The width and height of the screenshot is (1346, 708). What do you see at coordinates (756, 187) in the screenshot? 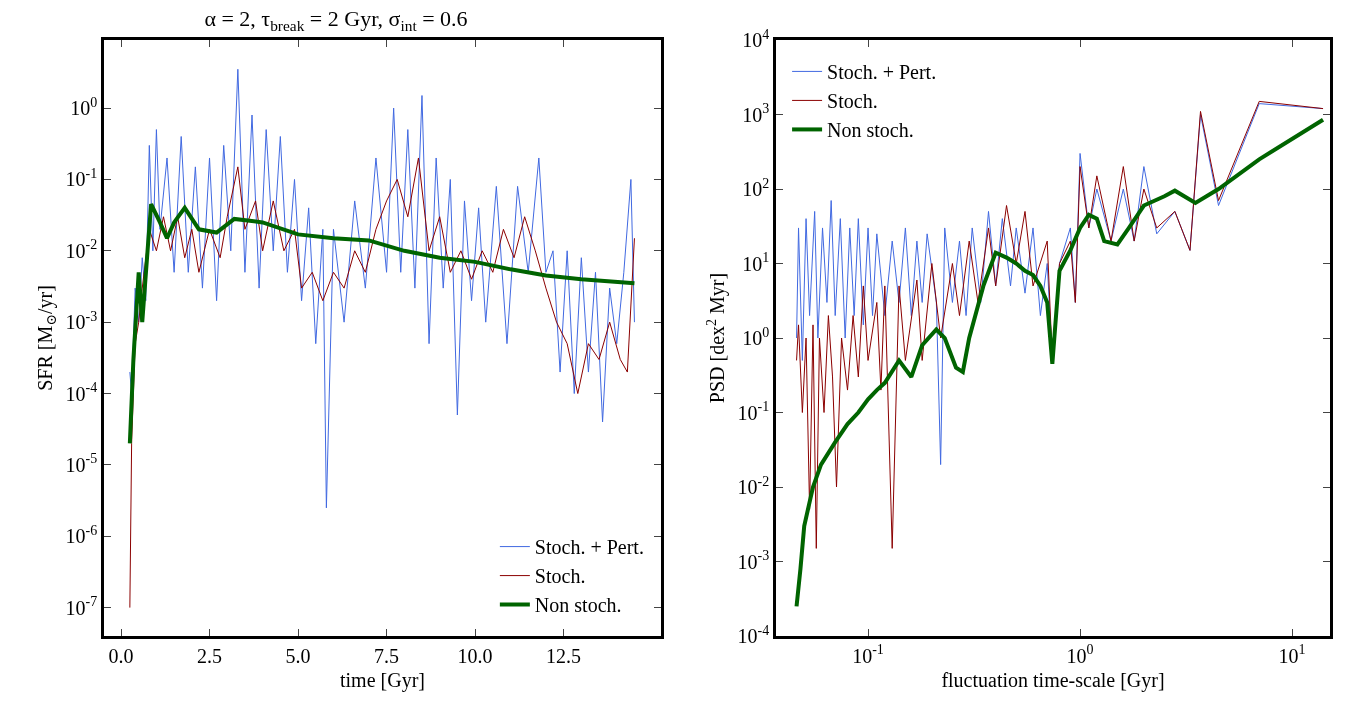
I see `y-tick-label: 10$^{2}$` at bounding box center [756, 187].